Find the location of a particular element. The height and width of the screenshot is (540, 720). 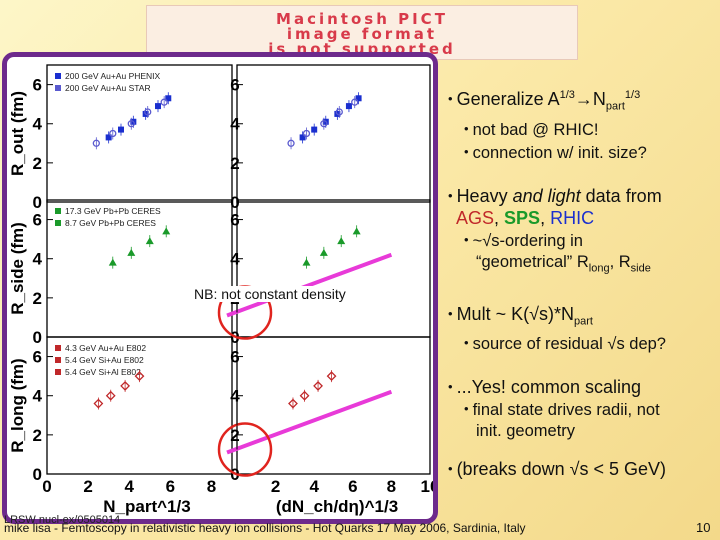

x-axis-label-left: N_part^1/3 is located at coordinates (146, 506).